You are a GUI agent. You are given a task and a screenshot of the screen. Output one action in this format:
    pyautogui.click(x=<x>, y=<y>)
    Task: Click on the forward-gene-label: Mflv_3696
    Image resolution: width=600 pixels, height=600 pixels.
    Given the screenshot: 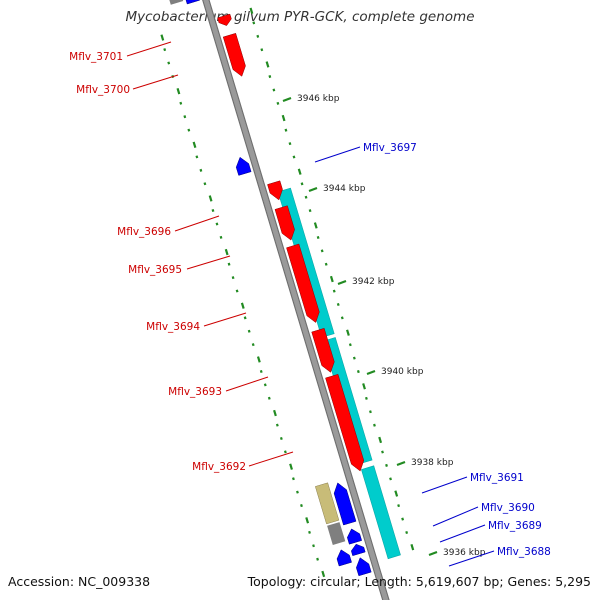 What is the action you would take?
    pyautogui.click(x=144, y=232)
    